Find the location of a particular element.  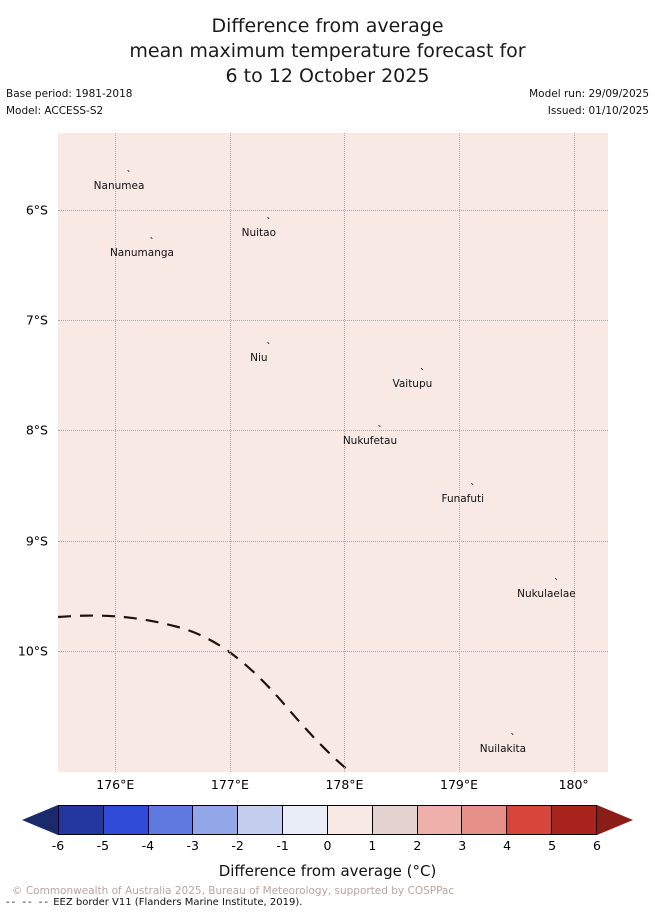

y-axis-labels: 6°S 7°S 8°S 9°S 10°S is located at coordinates (26, 452).